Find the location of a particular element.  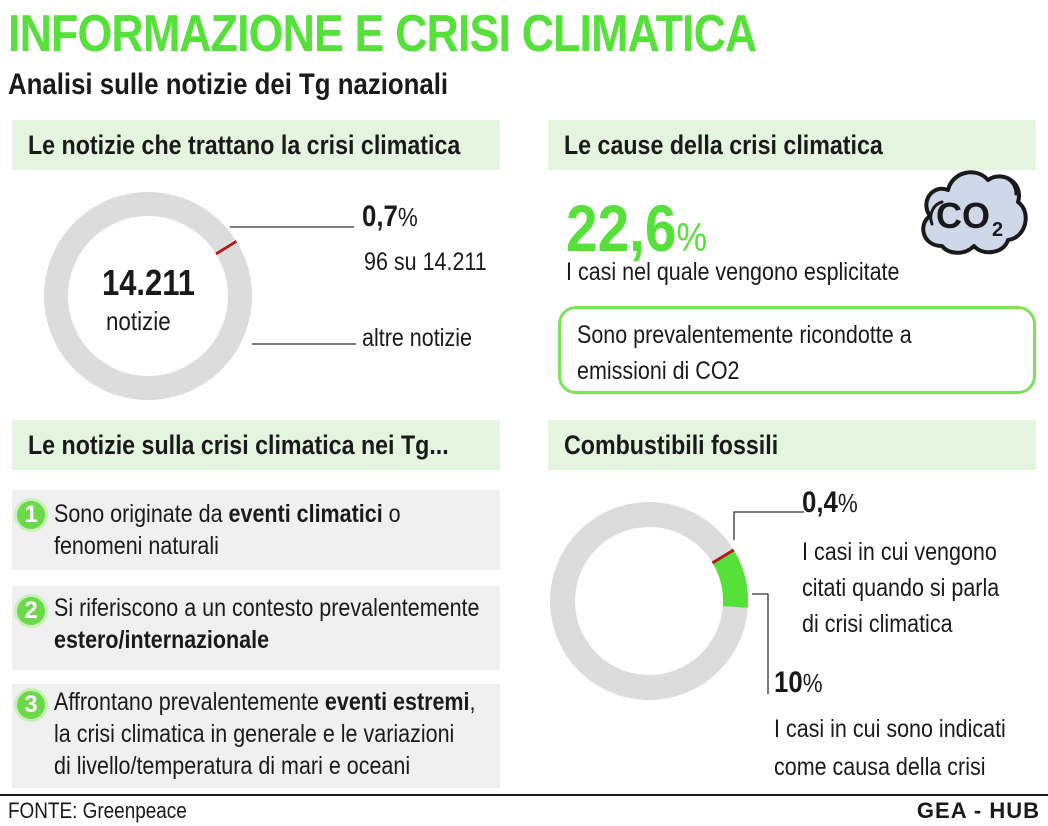

co2-cloud-icon: CO 2 is located at coordinates (974, 212).